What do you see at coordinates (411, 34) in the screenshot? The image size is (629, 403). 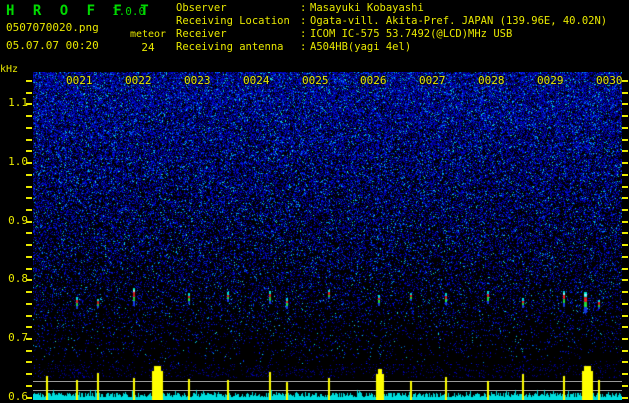 I see `metadata-value: ICOM IC-575 53.7492(@LCD)MHz USB` at bounding box center [411, 34].